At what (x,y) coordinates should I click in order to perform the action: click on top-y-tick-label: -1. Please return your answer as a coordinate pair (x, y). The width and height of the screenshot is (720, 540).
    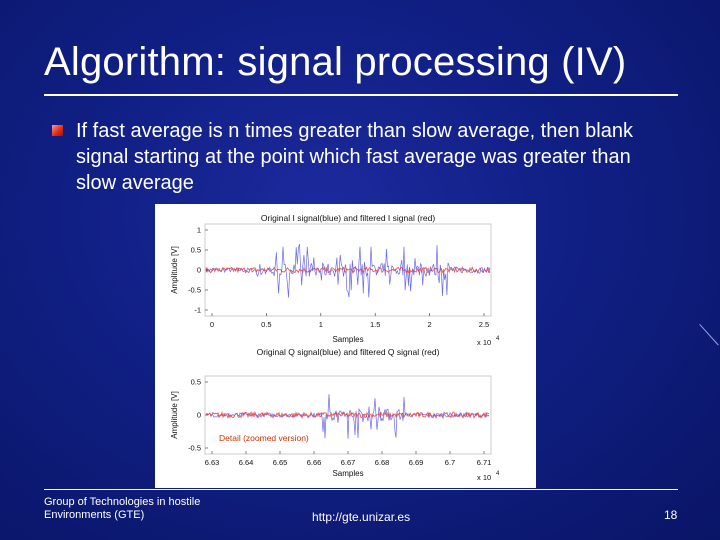
    Looking at the image, I should click on (197, 310).